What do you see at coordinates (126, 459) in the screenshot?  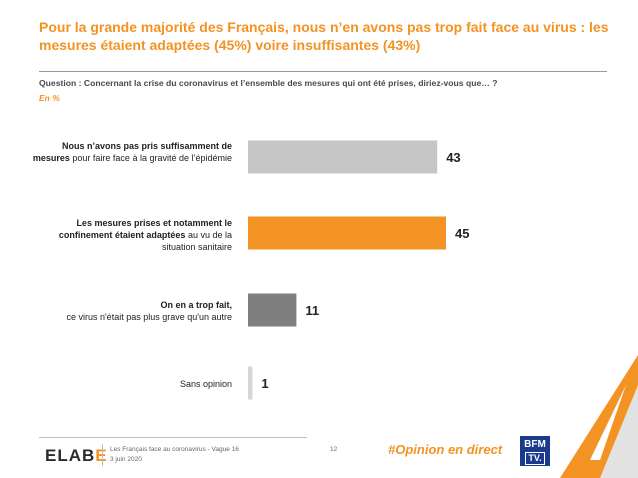 I see `footer-date: 3 juin 2020` at bounding box center [126, 459].